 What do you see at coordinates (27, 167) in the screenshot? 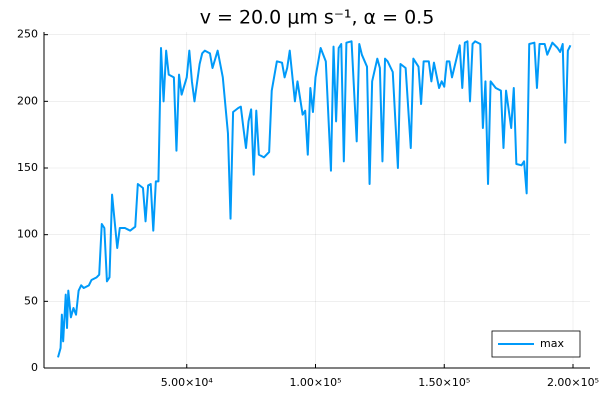
I see `y-tick-label: 150` at bounding box center [27, 167].